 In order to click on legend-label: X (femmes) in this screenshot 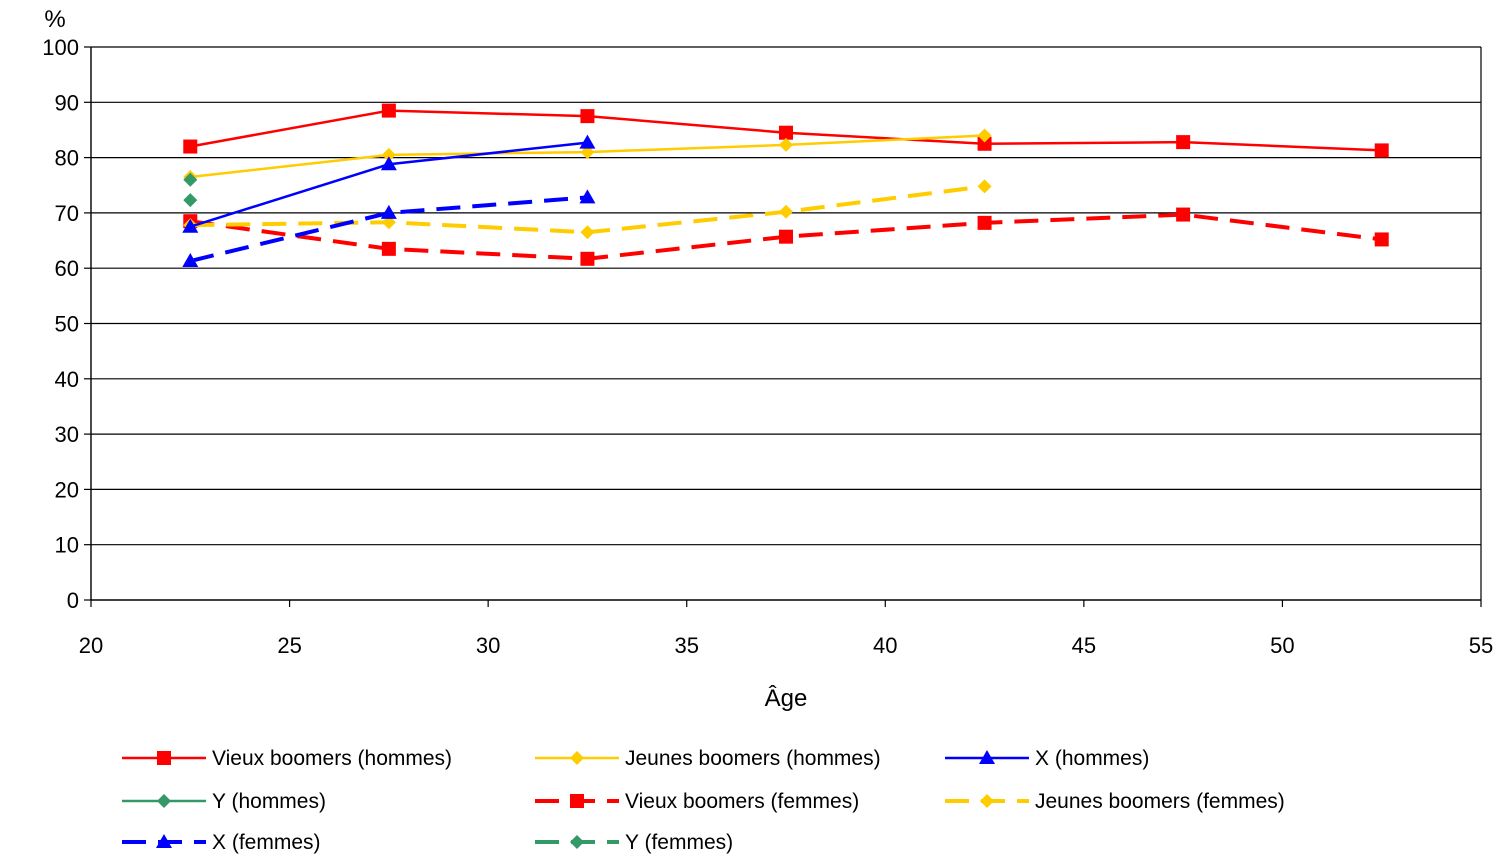, I will do `click(266, 842)`.